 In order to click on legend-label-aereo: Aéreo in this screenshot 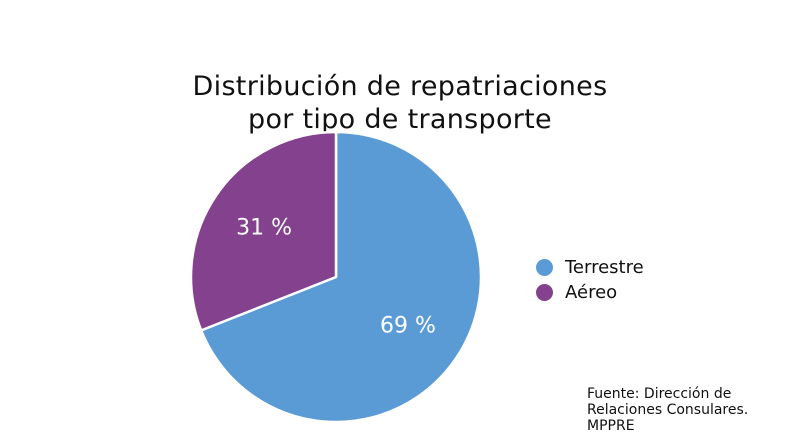, I will do `click(591, 292)`.